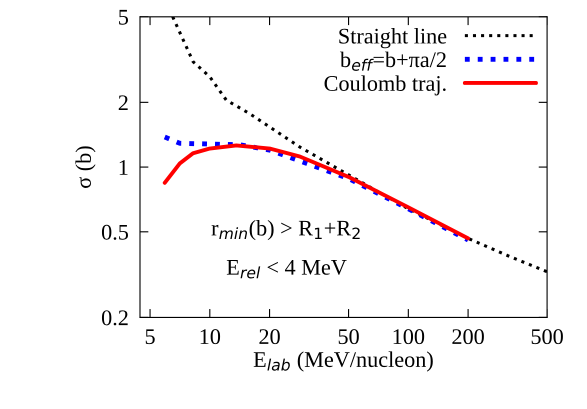 The width and height of the screenshot is (587, 409). I want to click on x-tick-label: 100, so click(409, 336).